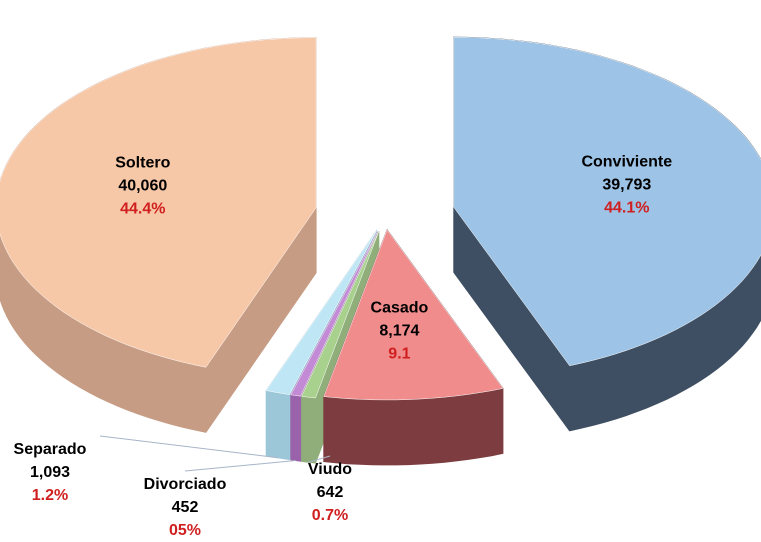  Describe the element at coordinates (400, 307) in the screenshot. I see `category-label: Casado` at that location.